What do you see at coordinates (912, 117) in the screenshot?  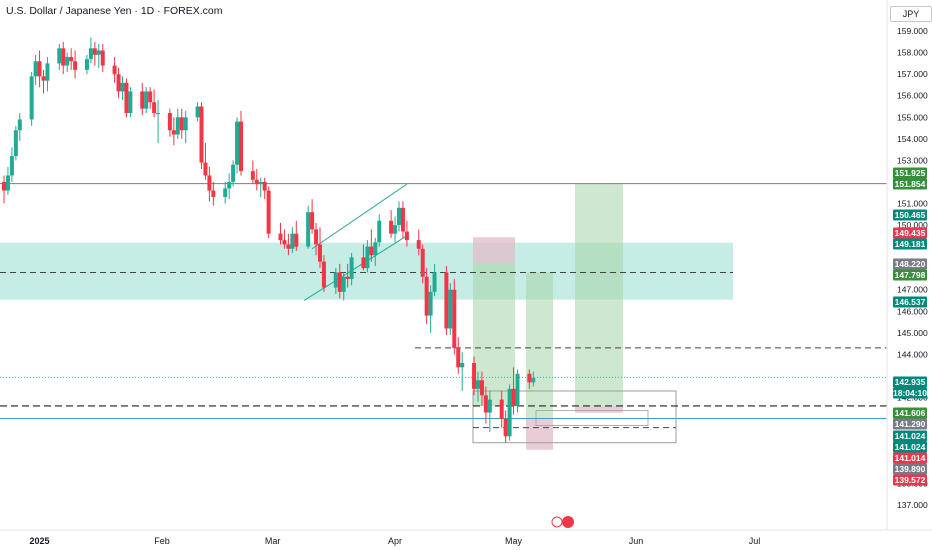 I see `price-tick: 155.000` at bounding box center [912, 117].